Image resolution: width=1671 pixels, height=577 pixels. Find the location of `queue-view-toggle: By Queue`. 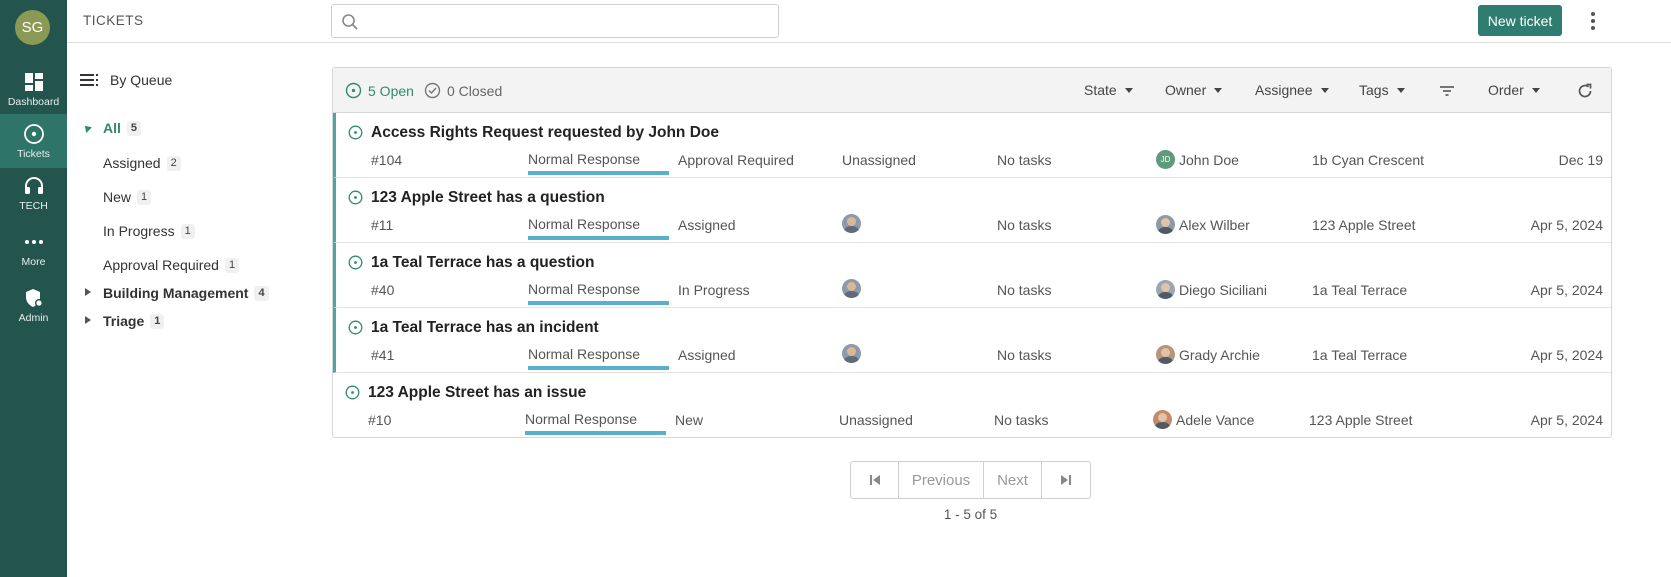

queue-view-toggle: By Queue is located at coordinates (126, 80).